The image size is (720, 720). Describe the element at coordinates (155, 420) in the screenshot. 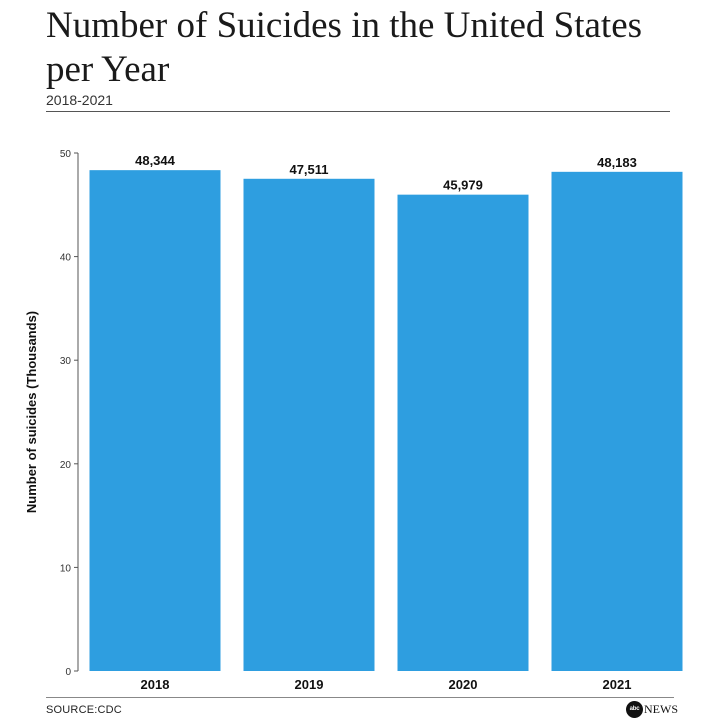

I see `bar-2018` at that location.